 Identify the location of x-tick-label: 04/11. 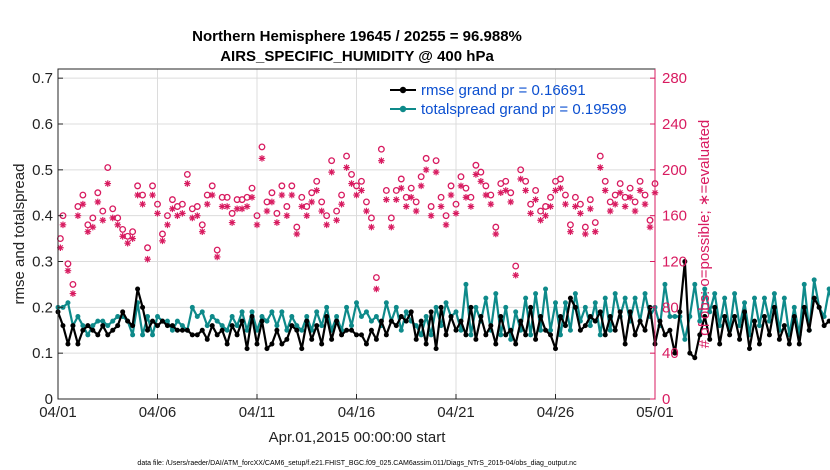
(257, 412).